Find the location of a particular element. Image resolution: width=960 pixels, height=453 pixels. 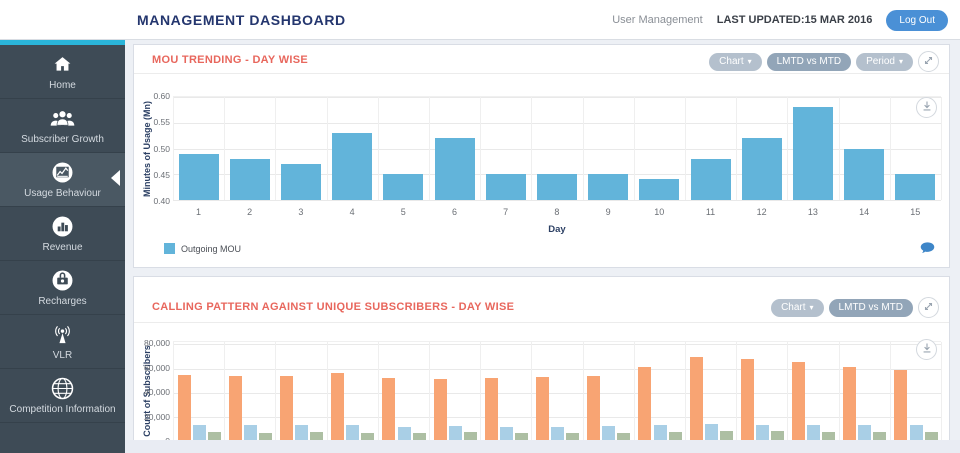

sidebar-item-home: Home is located at coordinates (62, 72).